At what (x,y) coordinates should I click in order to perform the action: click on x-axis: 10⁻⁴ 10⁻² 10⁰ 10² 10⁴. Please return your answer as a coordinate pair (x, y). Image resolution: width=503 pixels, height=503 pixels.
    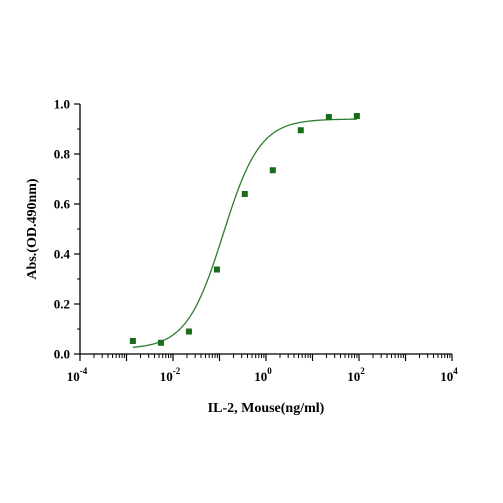
    Looking at the image, I should click on (262, 368).